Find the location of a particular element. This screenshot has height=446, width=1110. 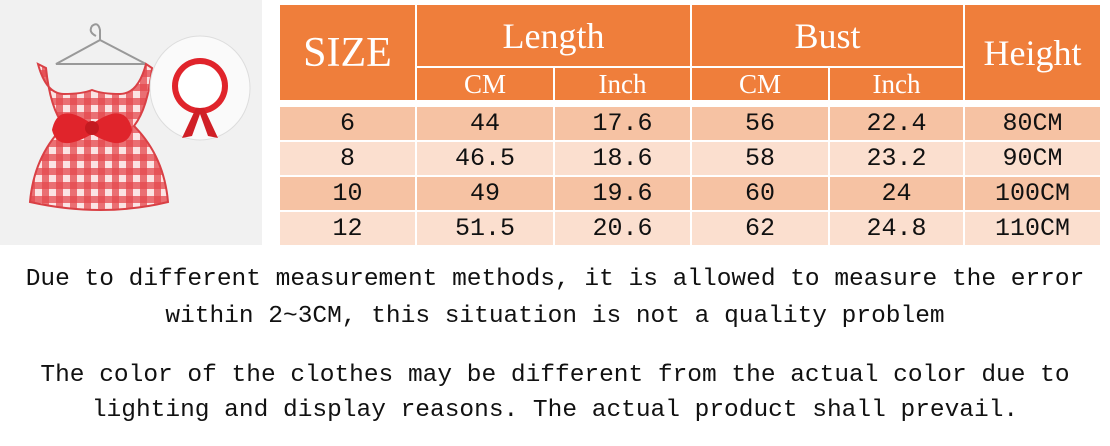

size-cell: 24 is located at coordinates (896, 193).